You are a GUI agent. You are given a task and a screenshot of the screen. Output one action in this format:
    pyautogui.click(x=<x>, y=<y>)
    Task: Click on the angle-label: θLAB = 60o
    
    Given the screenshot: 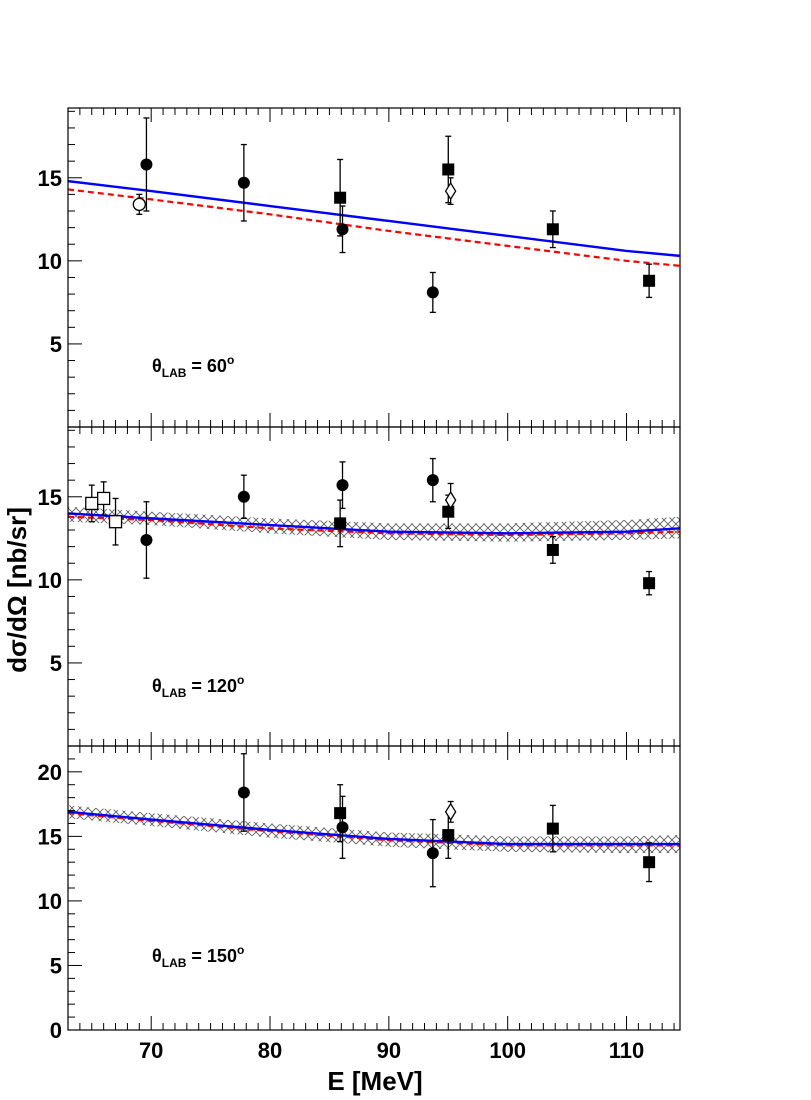 What is the action you would take?
    pyautogui.click(x=193, y=366)
    